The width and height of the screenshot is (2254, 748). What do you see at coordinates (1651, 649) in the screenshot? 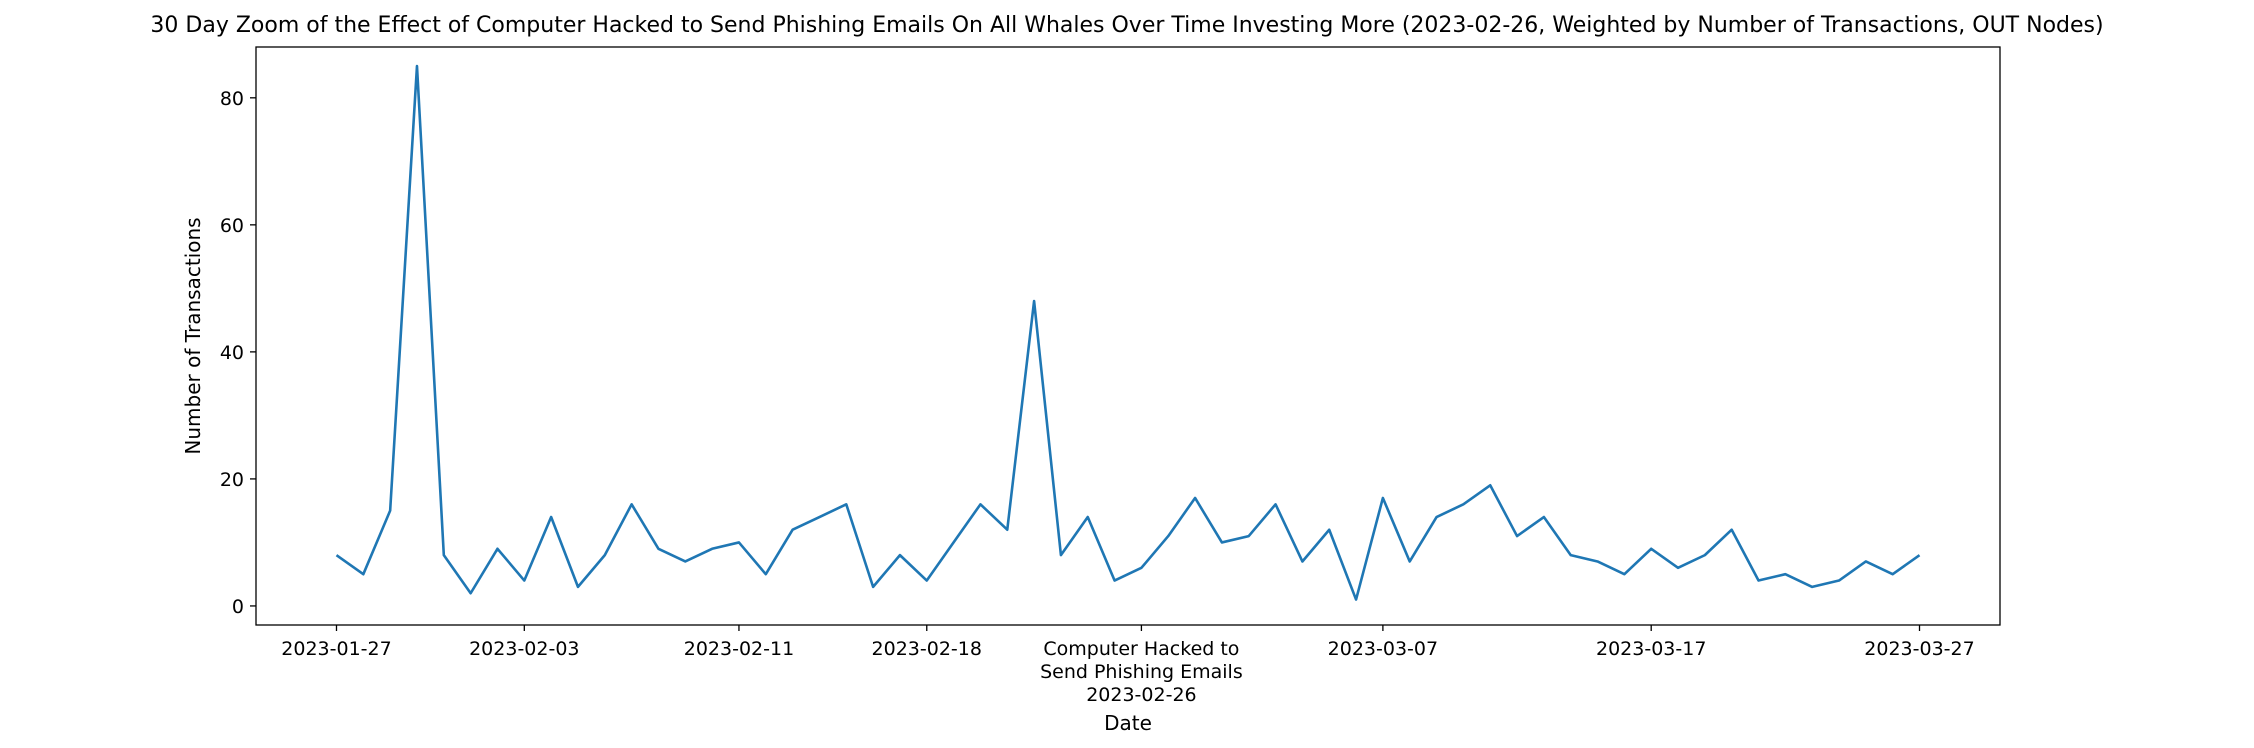
I see `x-tick-label: 2023-03-17` at bounding box center [1651, 649].